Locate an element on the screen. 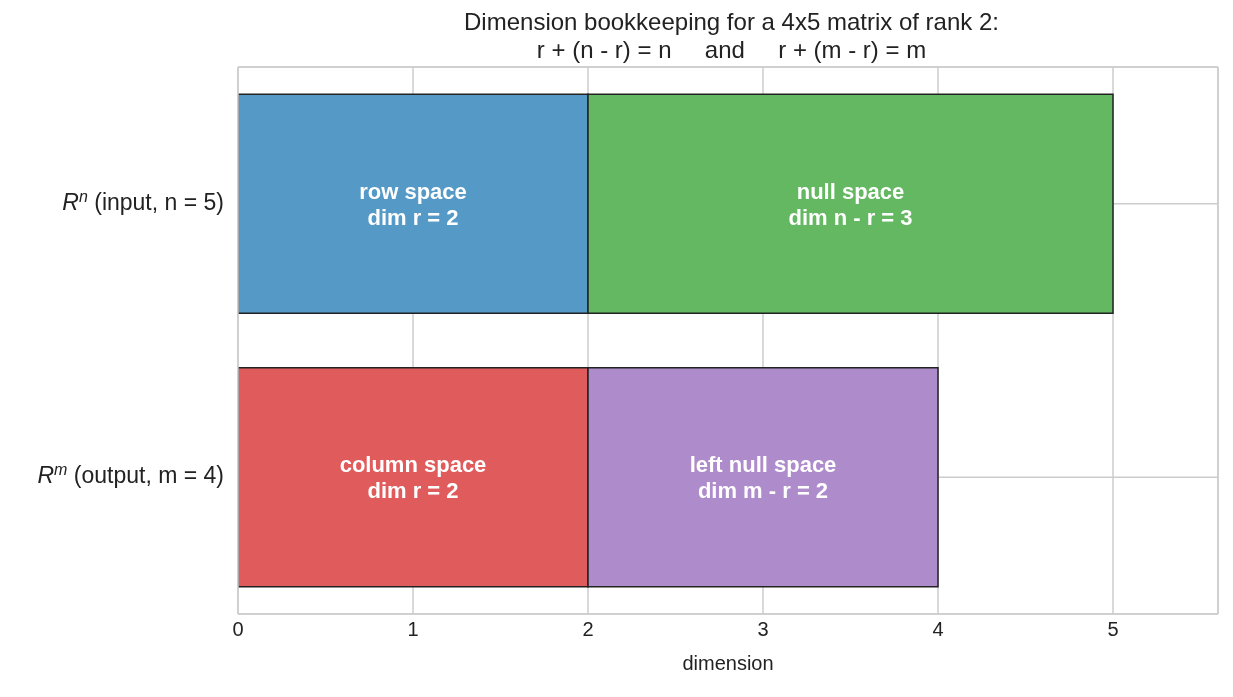 This screenshot has width=1233, height=697. y-tick-label: R$^{m}$ (output, m = 4) is located at coordinates (130, 474).